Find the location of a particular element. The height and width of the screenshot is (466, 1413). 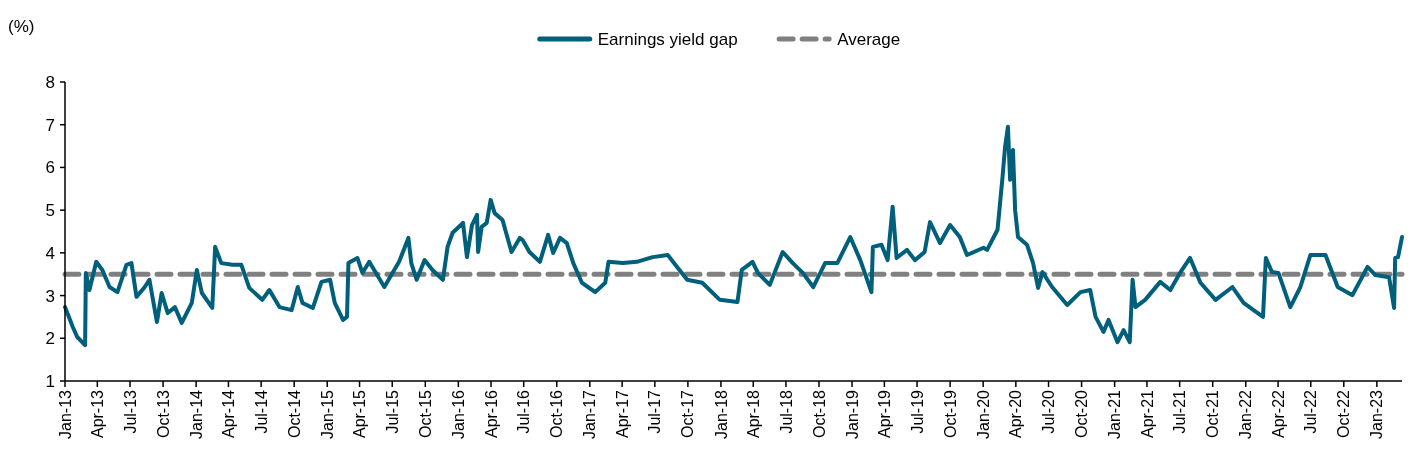

y-tick-label: 4 is located at coordinates (50, 253).